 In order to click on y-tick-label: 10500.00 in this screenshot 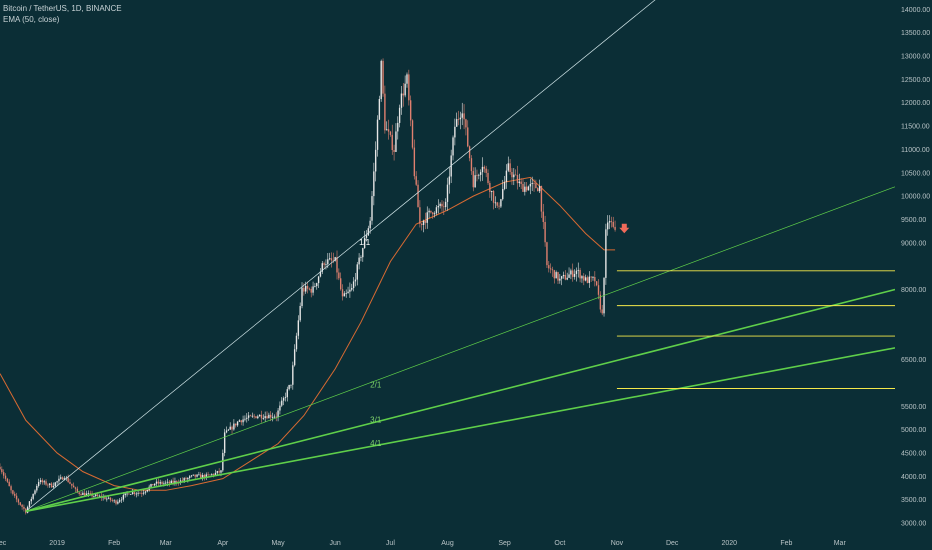, I will do `click(915, 173)`.